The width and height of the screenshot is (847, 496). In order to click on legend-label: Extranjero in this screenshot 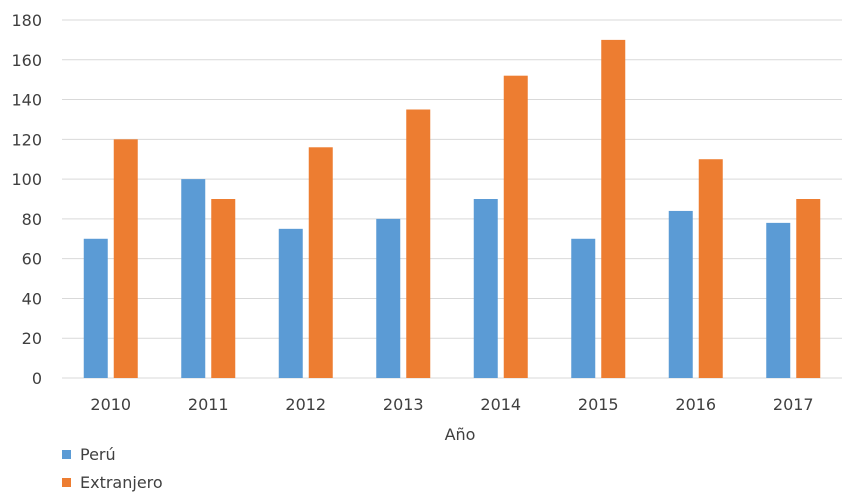, I will do `click(121, 482)`.